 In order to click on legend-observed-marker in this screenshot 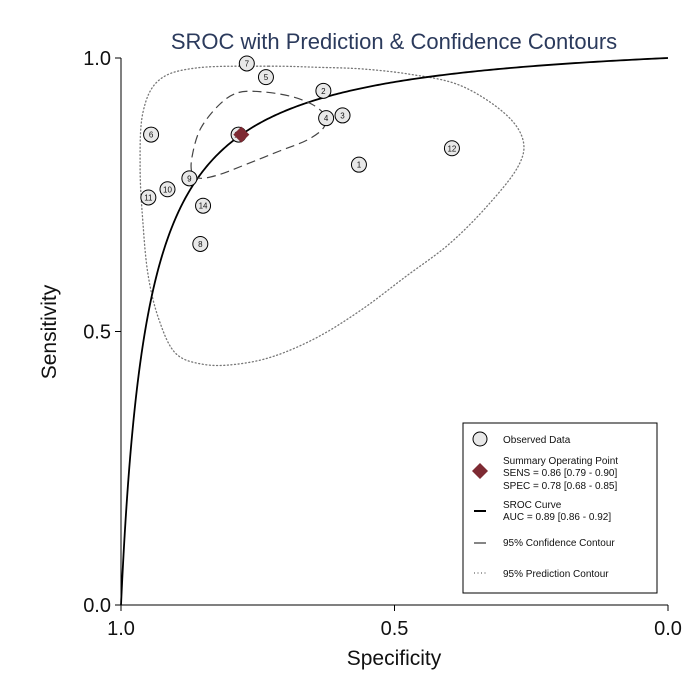, I will do `click(480, 439)`.